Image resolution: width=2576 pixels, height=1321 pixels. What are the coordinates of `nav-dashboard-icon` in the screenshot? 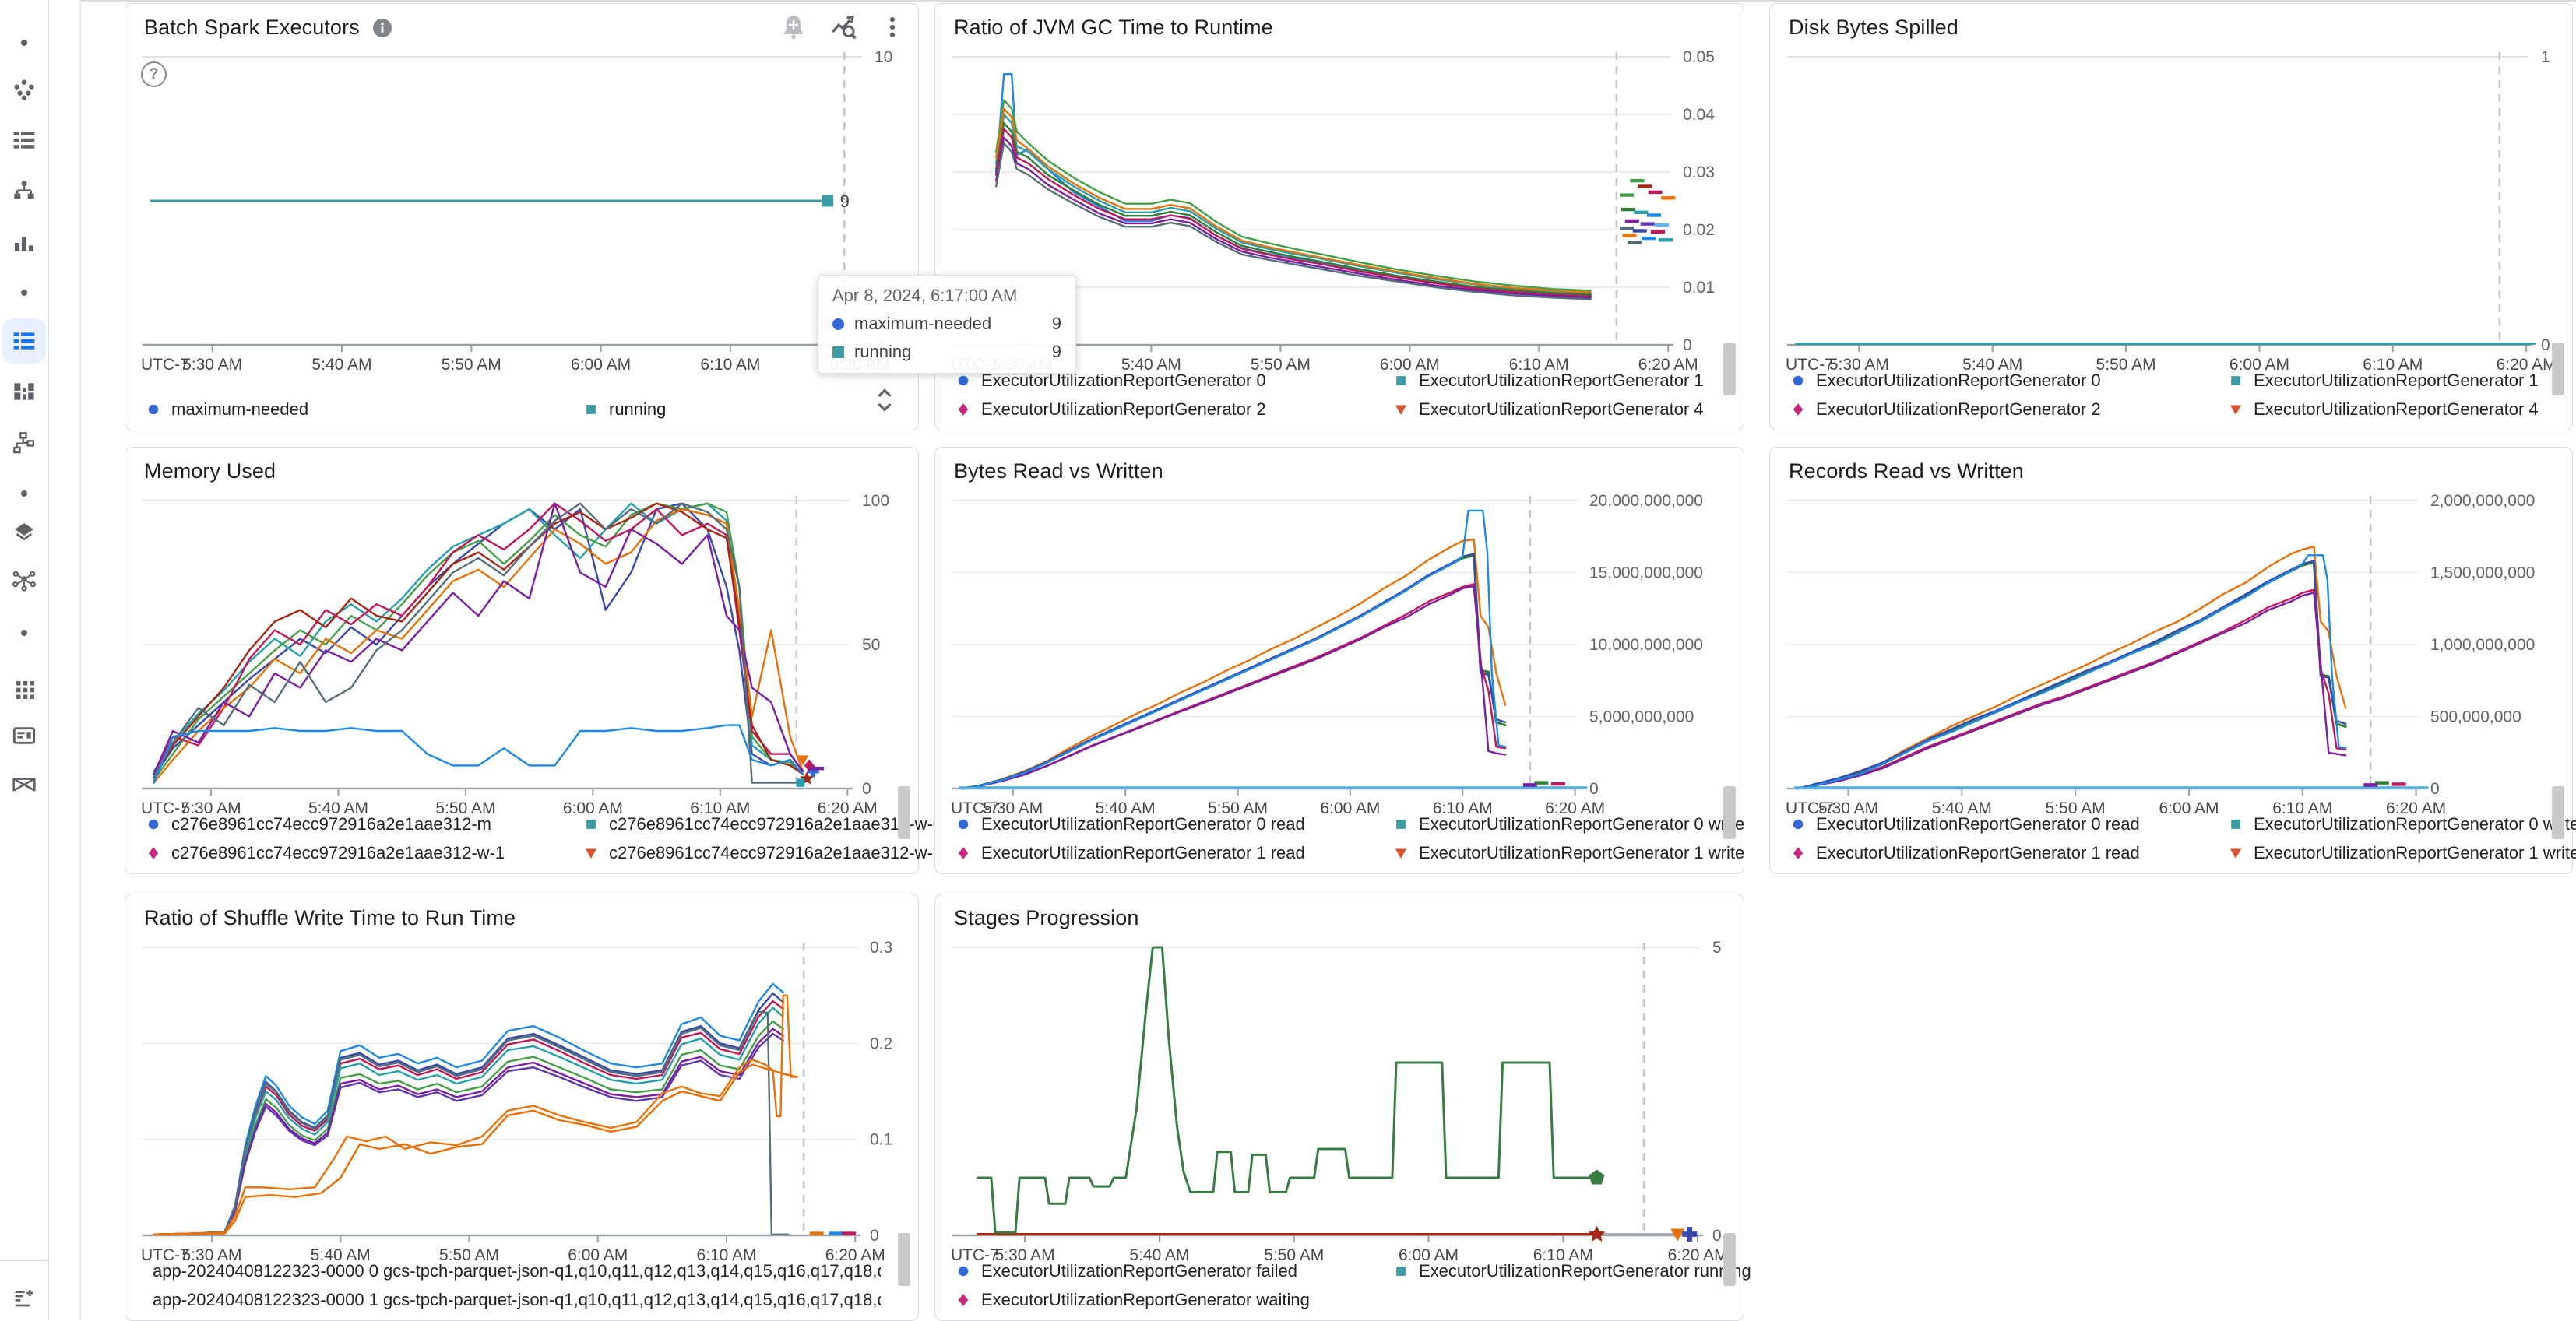 It's located at (24, 391).